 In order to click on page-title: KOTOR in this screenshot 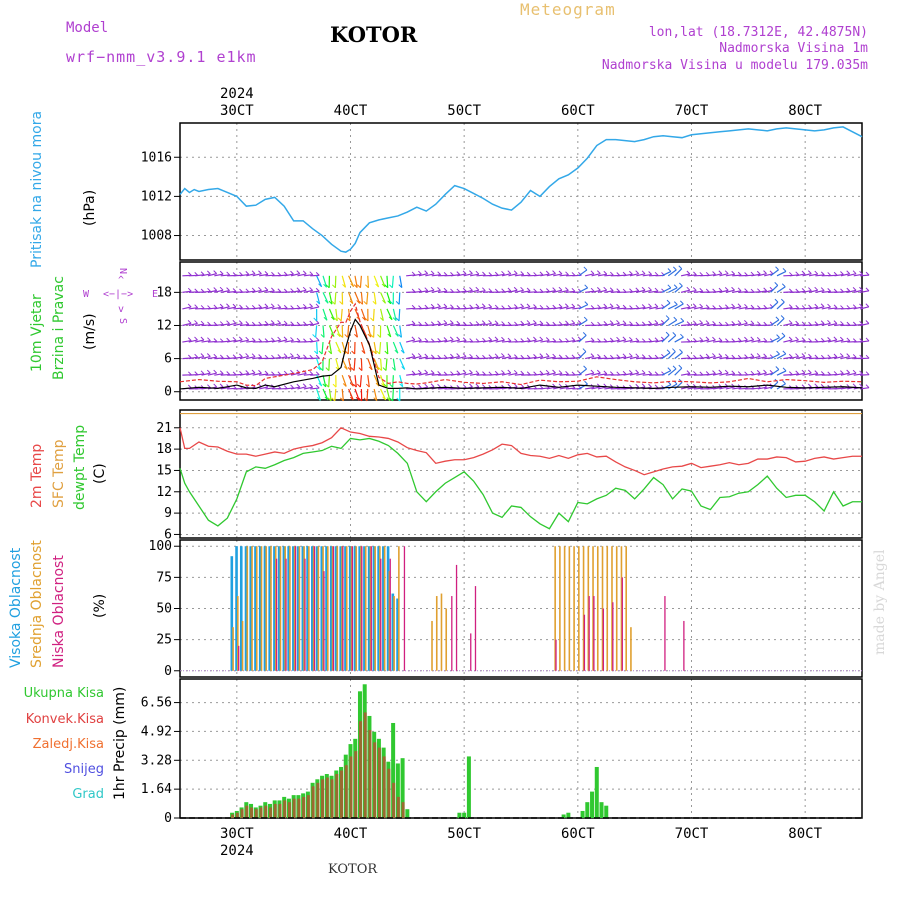, I will do `click(374, 34)`.